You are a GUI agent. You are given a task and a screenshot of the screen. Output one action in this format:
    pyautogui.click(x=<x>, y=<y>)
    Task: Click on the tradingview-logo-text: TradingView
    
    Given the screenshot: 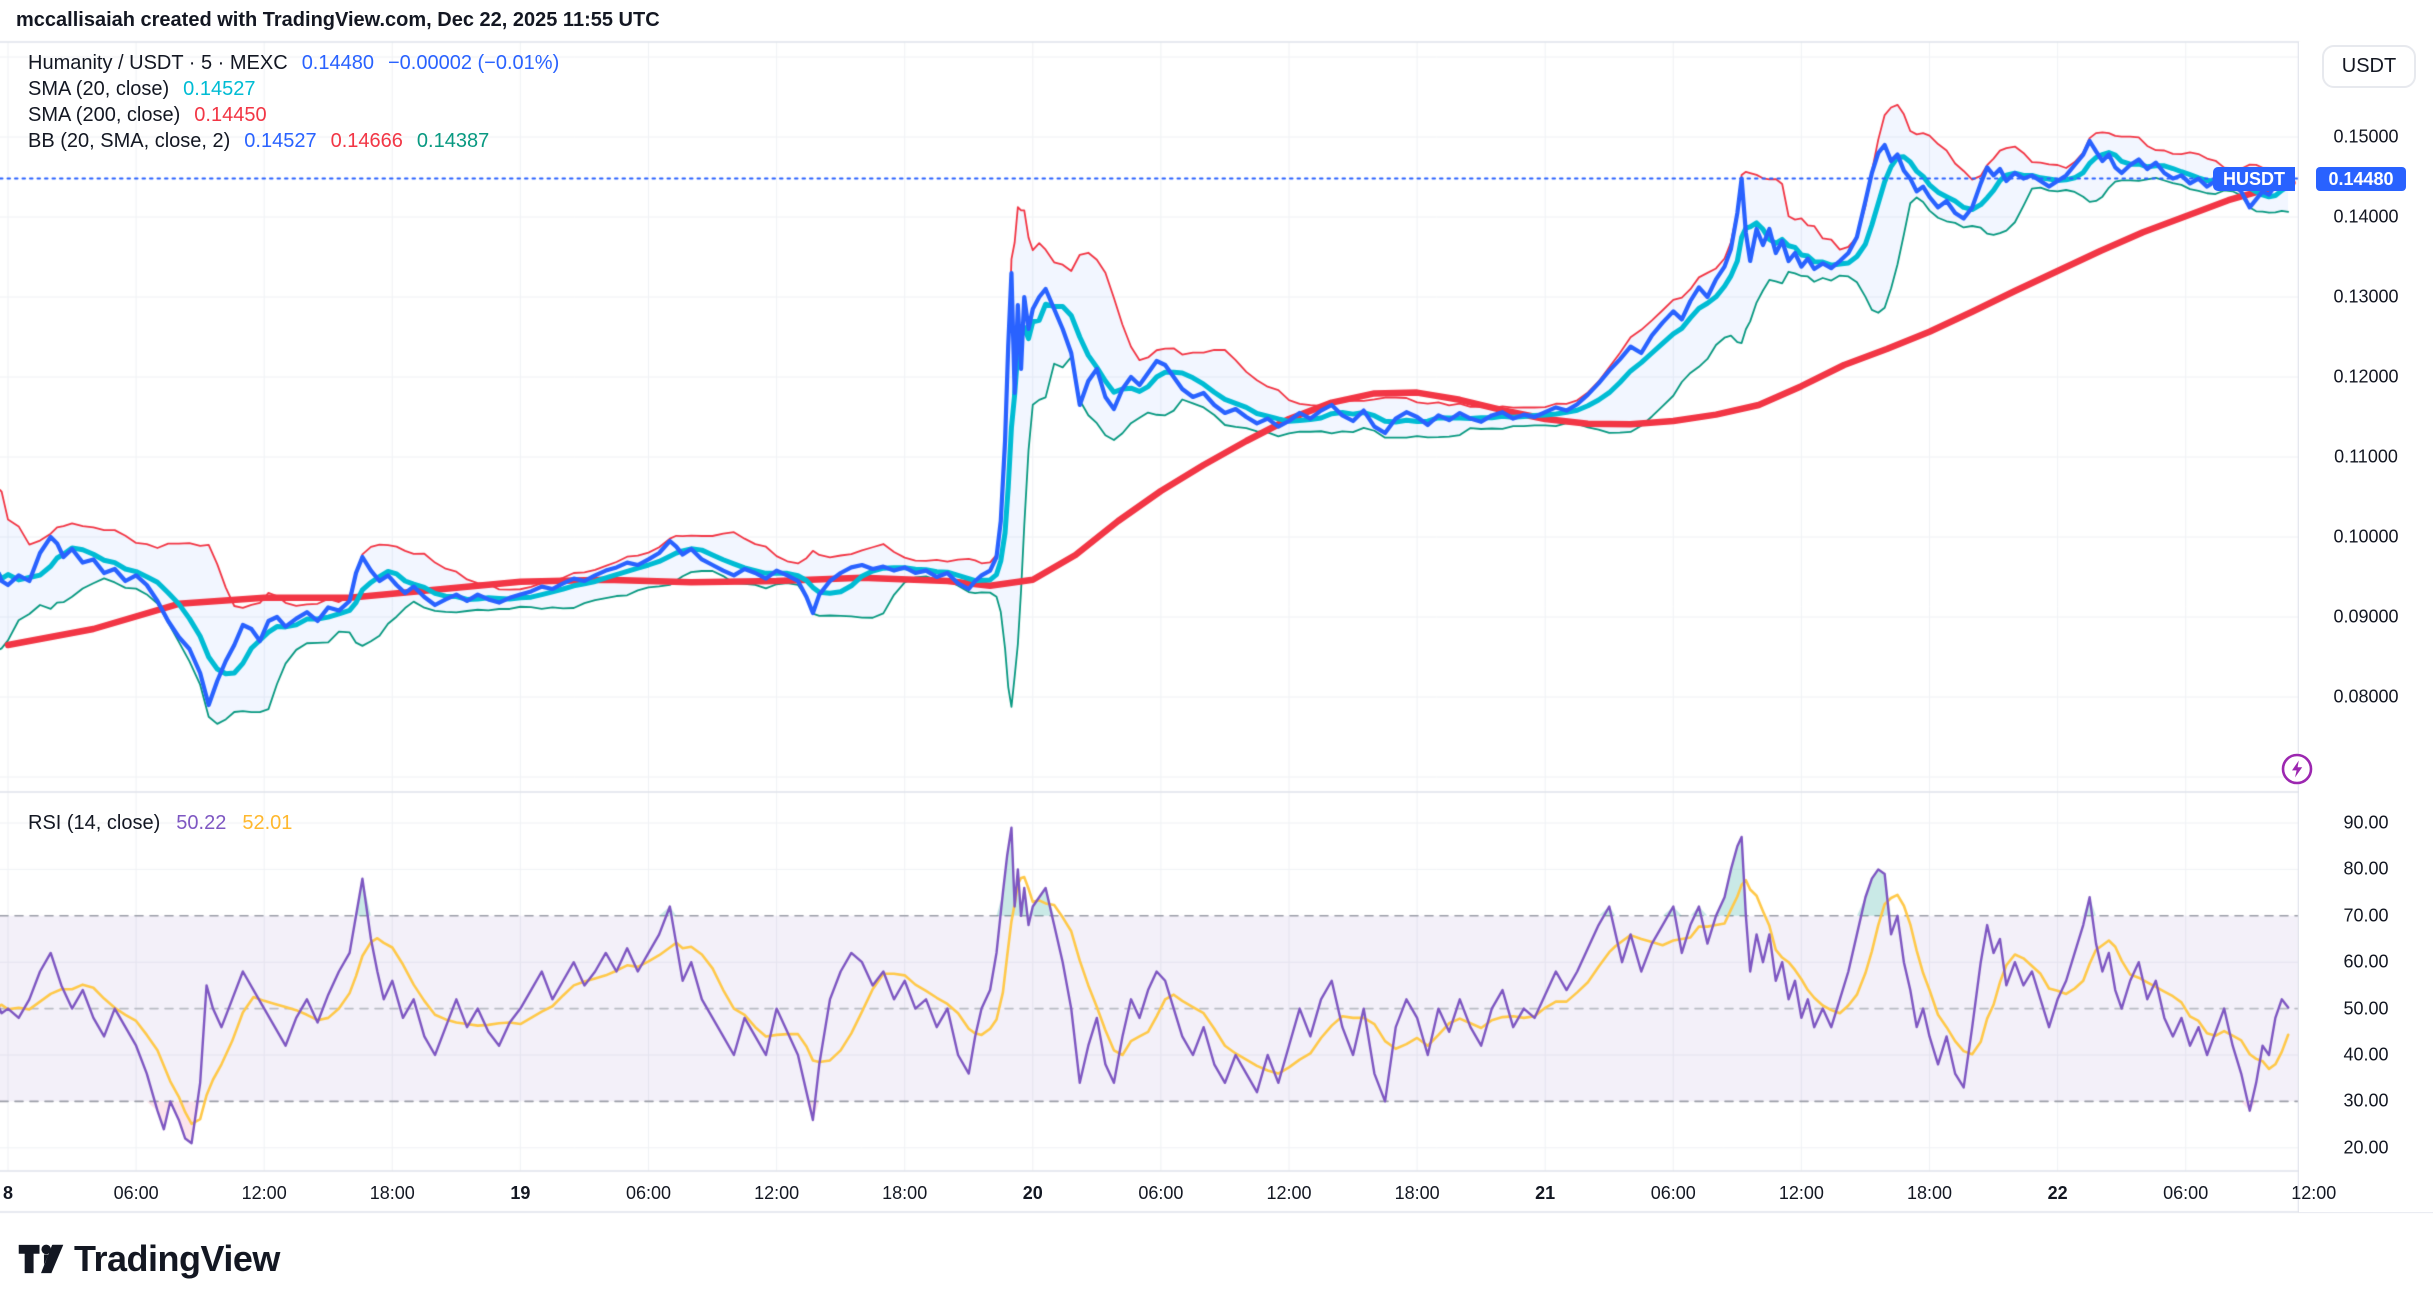 What is the action you would take?
    pyautogui.click(x=177, y=1258)
    